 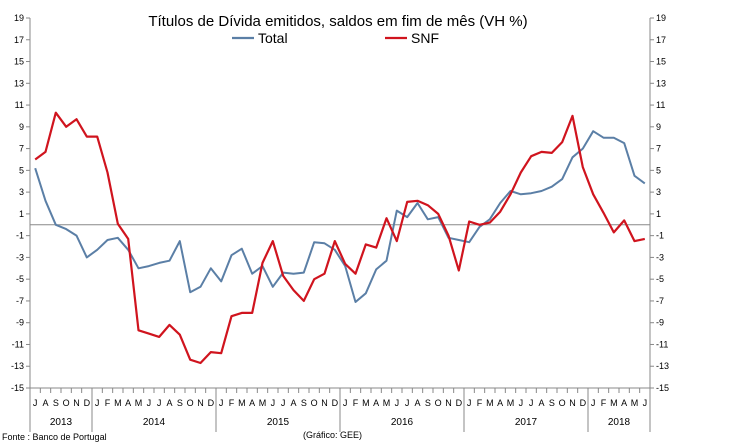 I want to click on year-label: 2014, so click(x=154, y=422).